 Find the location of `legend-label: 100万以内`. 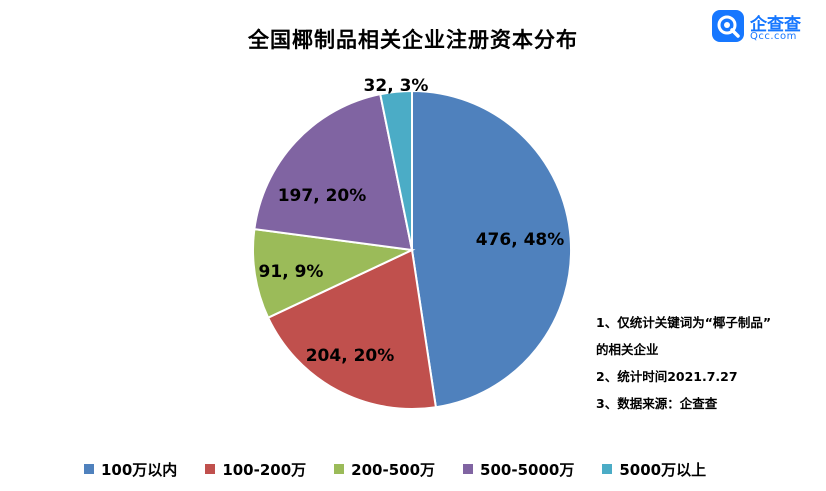

legend-label: 100万以内 is located at coordinates (139, 469).